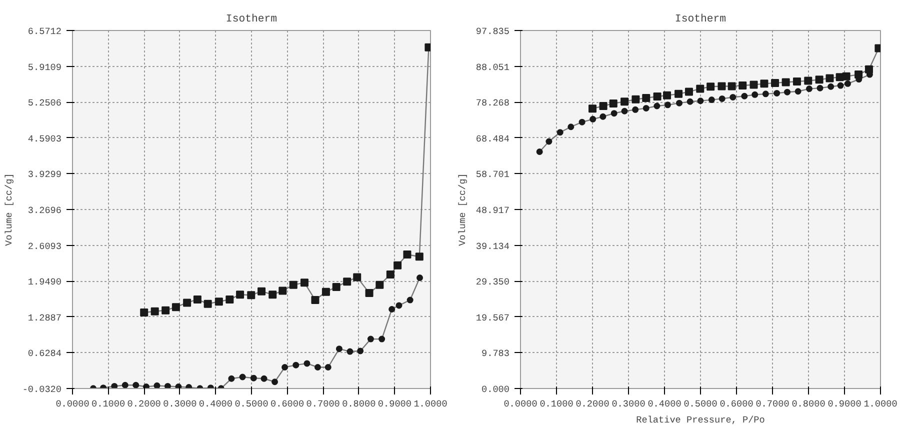  What do you see at coordinates (496, 354) in the screenshot?
I see `y-tick-label: 9.783` at bounding box center [496, 354].